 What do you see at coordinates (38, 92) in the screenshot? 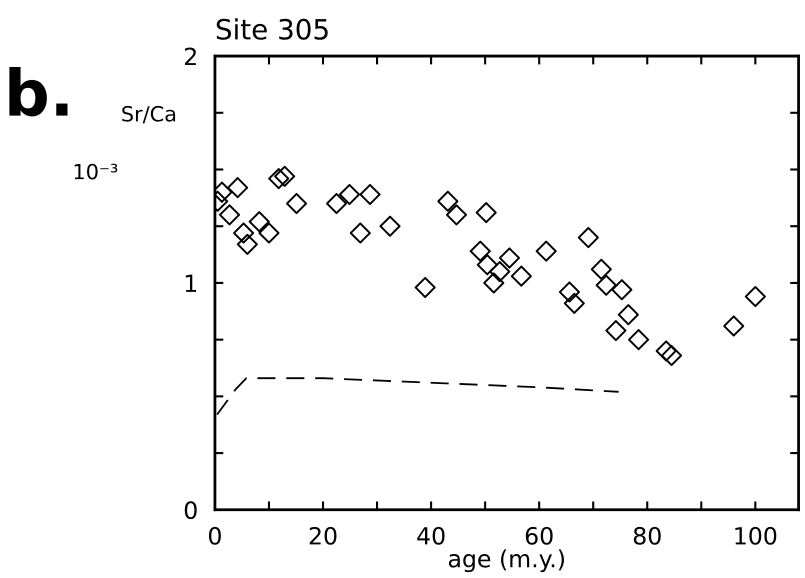
I see `text: b.` at bounding box center [38, 92].